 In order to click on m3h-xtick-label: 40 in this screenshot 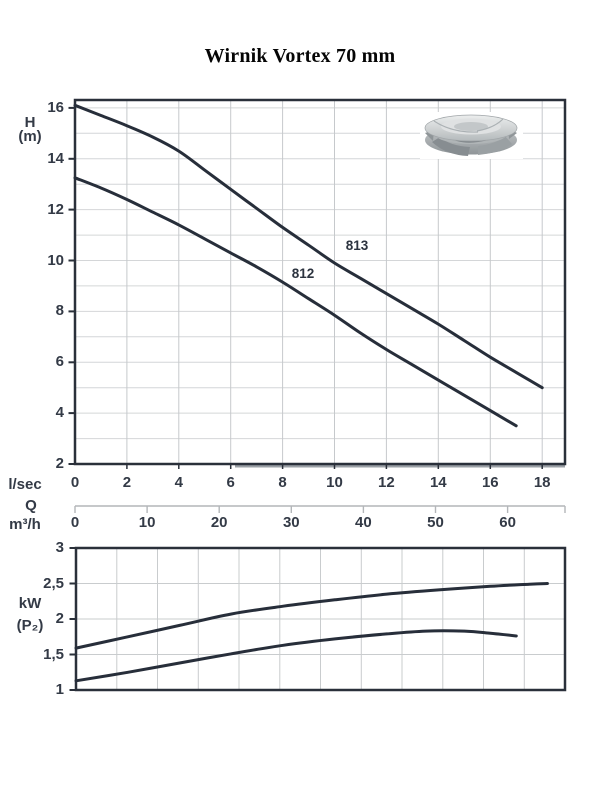, I will do `click(363, 522)`.